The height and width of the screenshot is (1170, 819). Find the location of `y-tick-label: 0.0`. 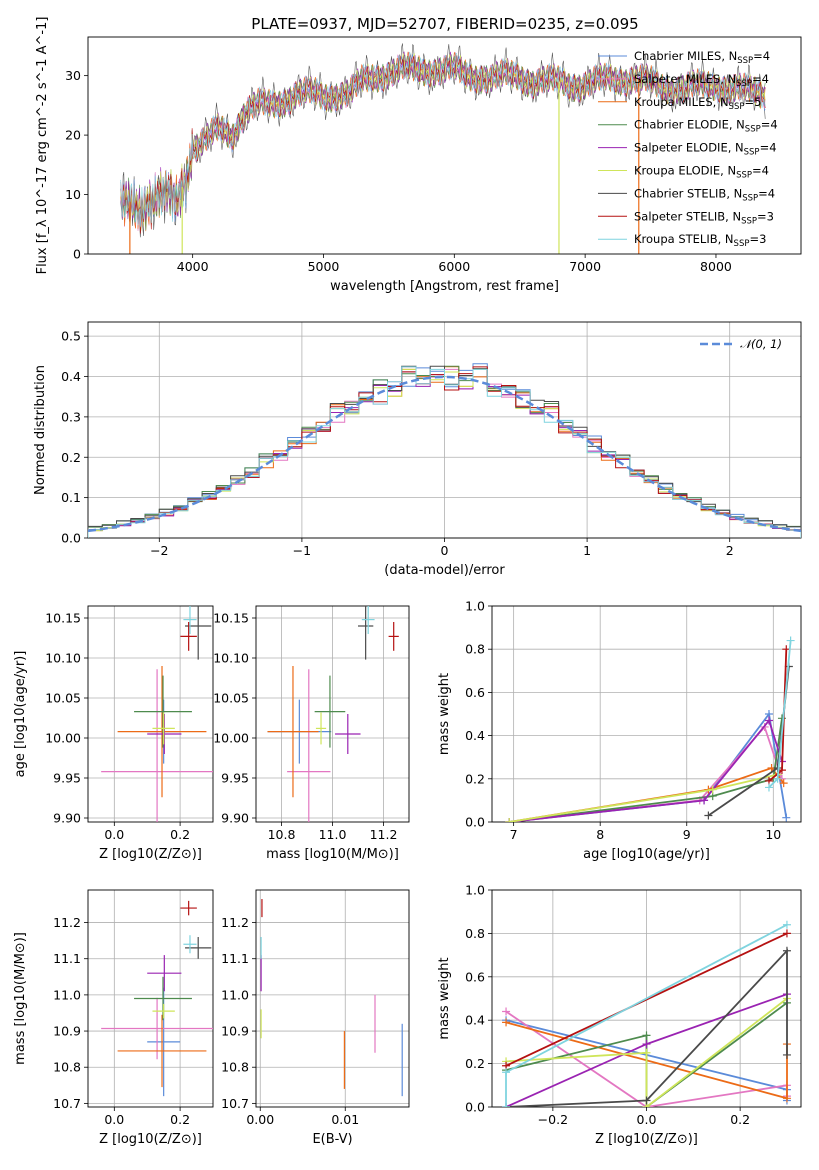

y-tick-label: 0.0 is located at coordinates (475, 1107).